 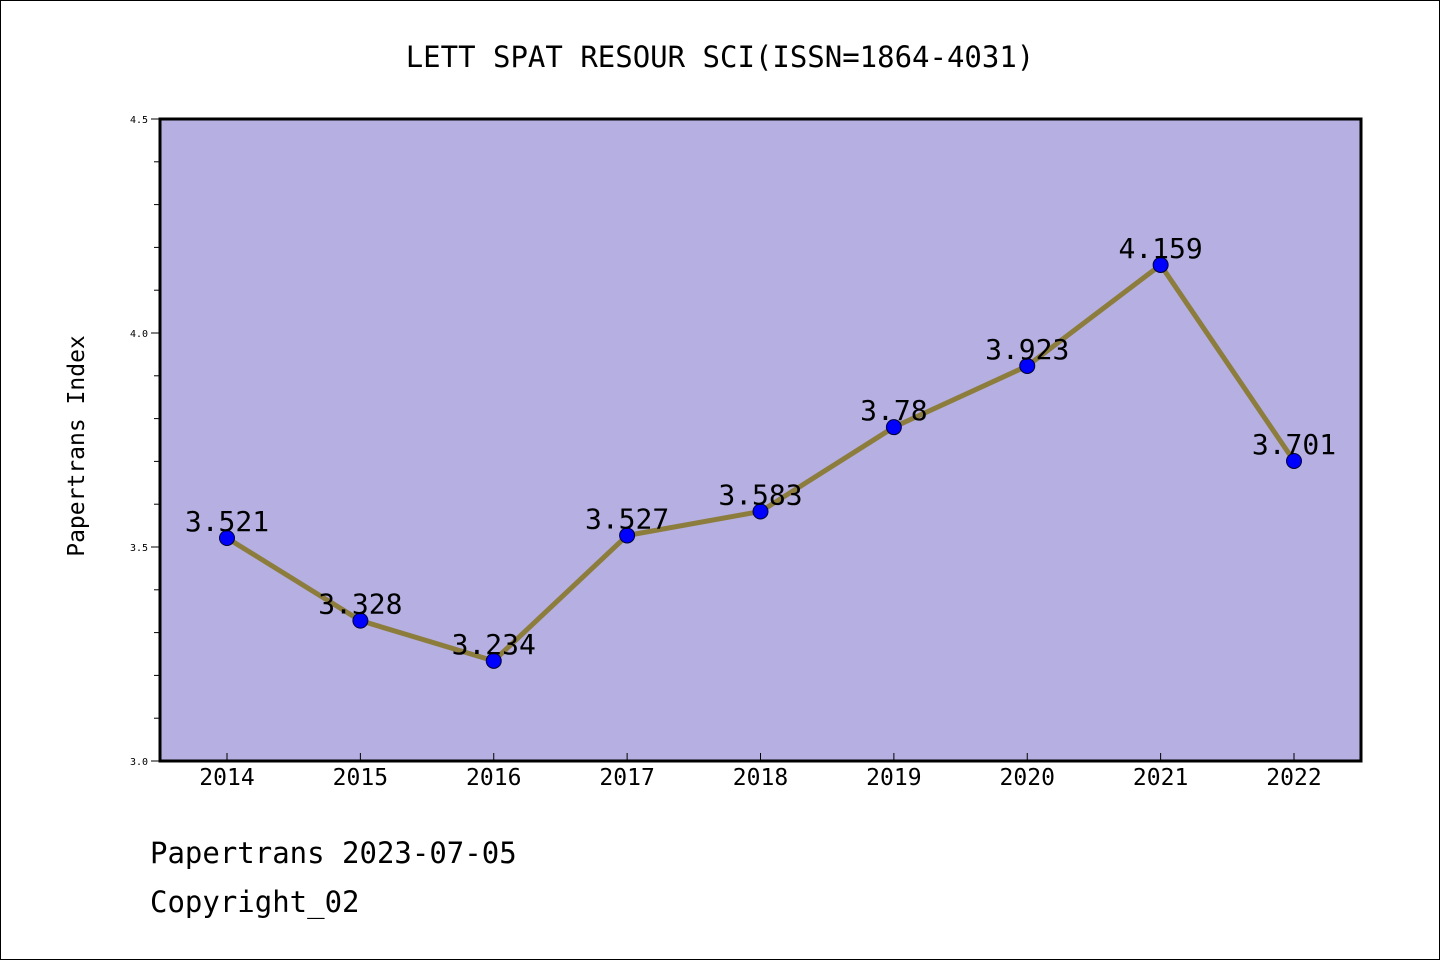 I want to click on x-tick-label: 2022, so click(x=1293, y=778).